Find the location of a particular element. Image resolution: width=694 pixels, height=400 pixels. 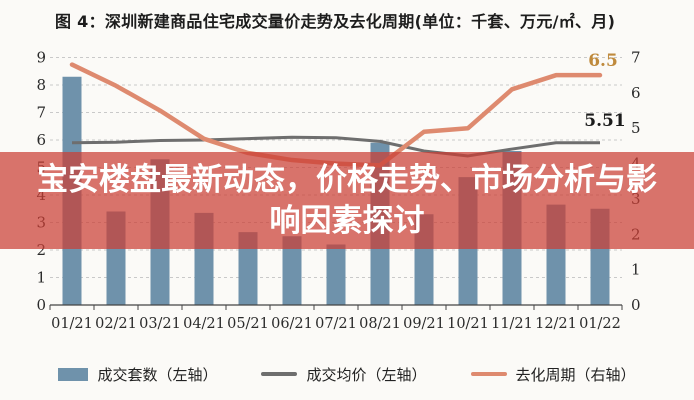

right-axis-tick-0: 0 is located at coordinates (636, 305).